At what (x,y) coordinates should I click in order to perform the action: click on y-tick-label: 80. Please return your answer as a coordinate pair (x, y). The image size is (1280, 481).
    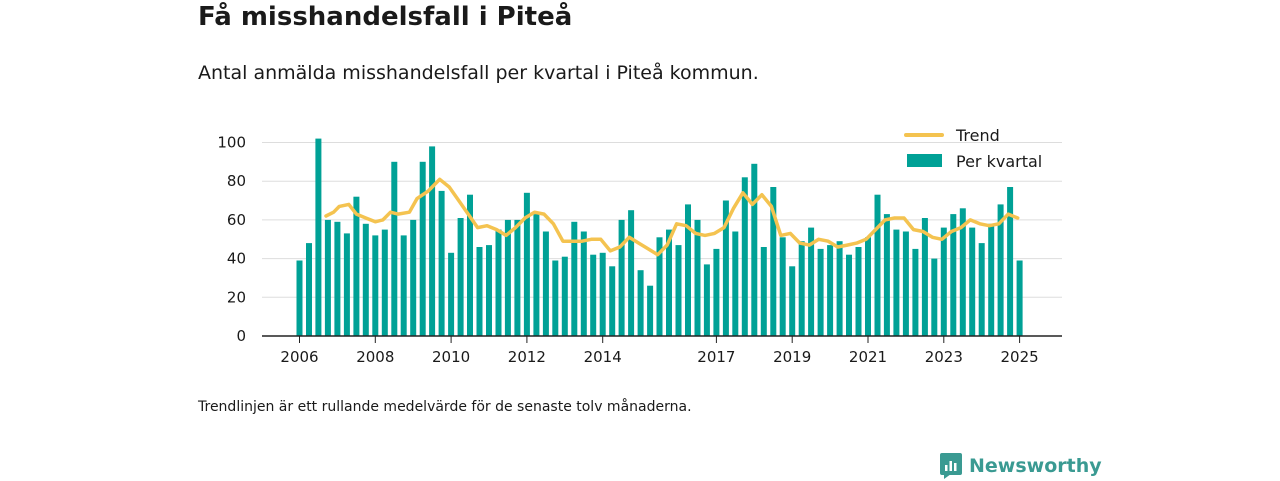
    Looking at the image, I should click on (236, 181).